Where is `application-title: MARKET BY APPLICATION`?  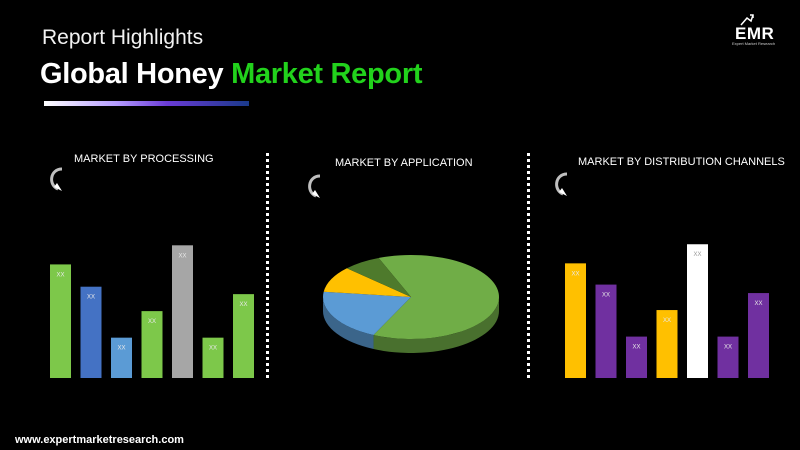
application-title: MARKET BY APPLICATION is located at coordinates (404, 163).